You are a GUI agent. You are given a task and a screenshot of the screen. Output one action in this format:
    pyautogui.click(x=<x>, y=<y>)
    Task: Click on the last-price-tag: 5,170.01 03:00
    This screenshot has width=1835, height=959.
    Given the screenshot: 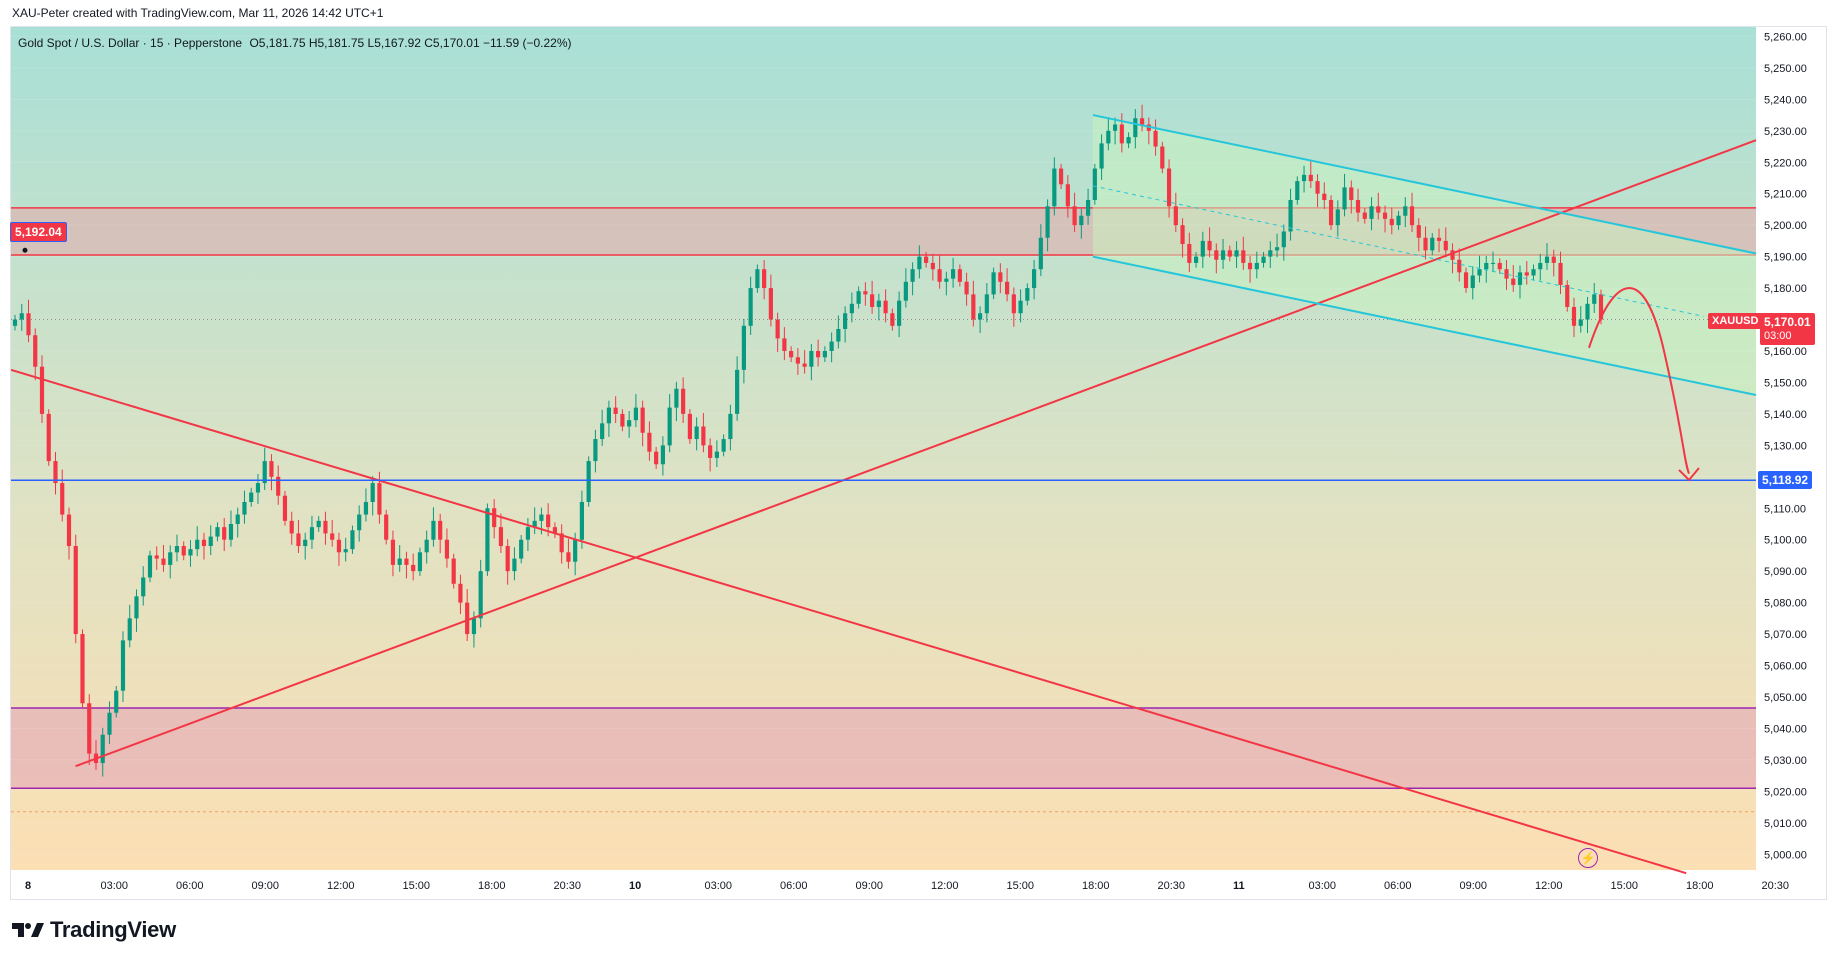 What is the action you would take?
    pyautogui.click(x=1787, y=329)
    